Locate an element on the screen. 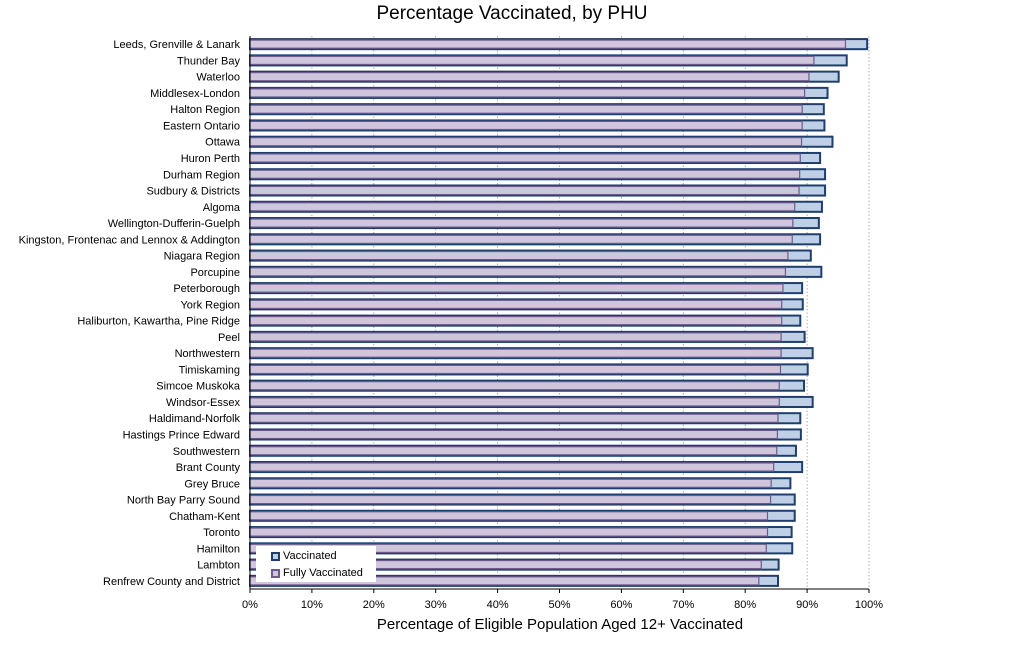 This screenshot has height=667, width=1024. category-label: Leeds, Grenville & Lanark is located at coordinates (176, 45).